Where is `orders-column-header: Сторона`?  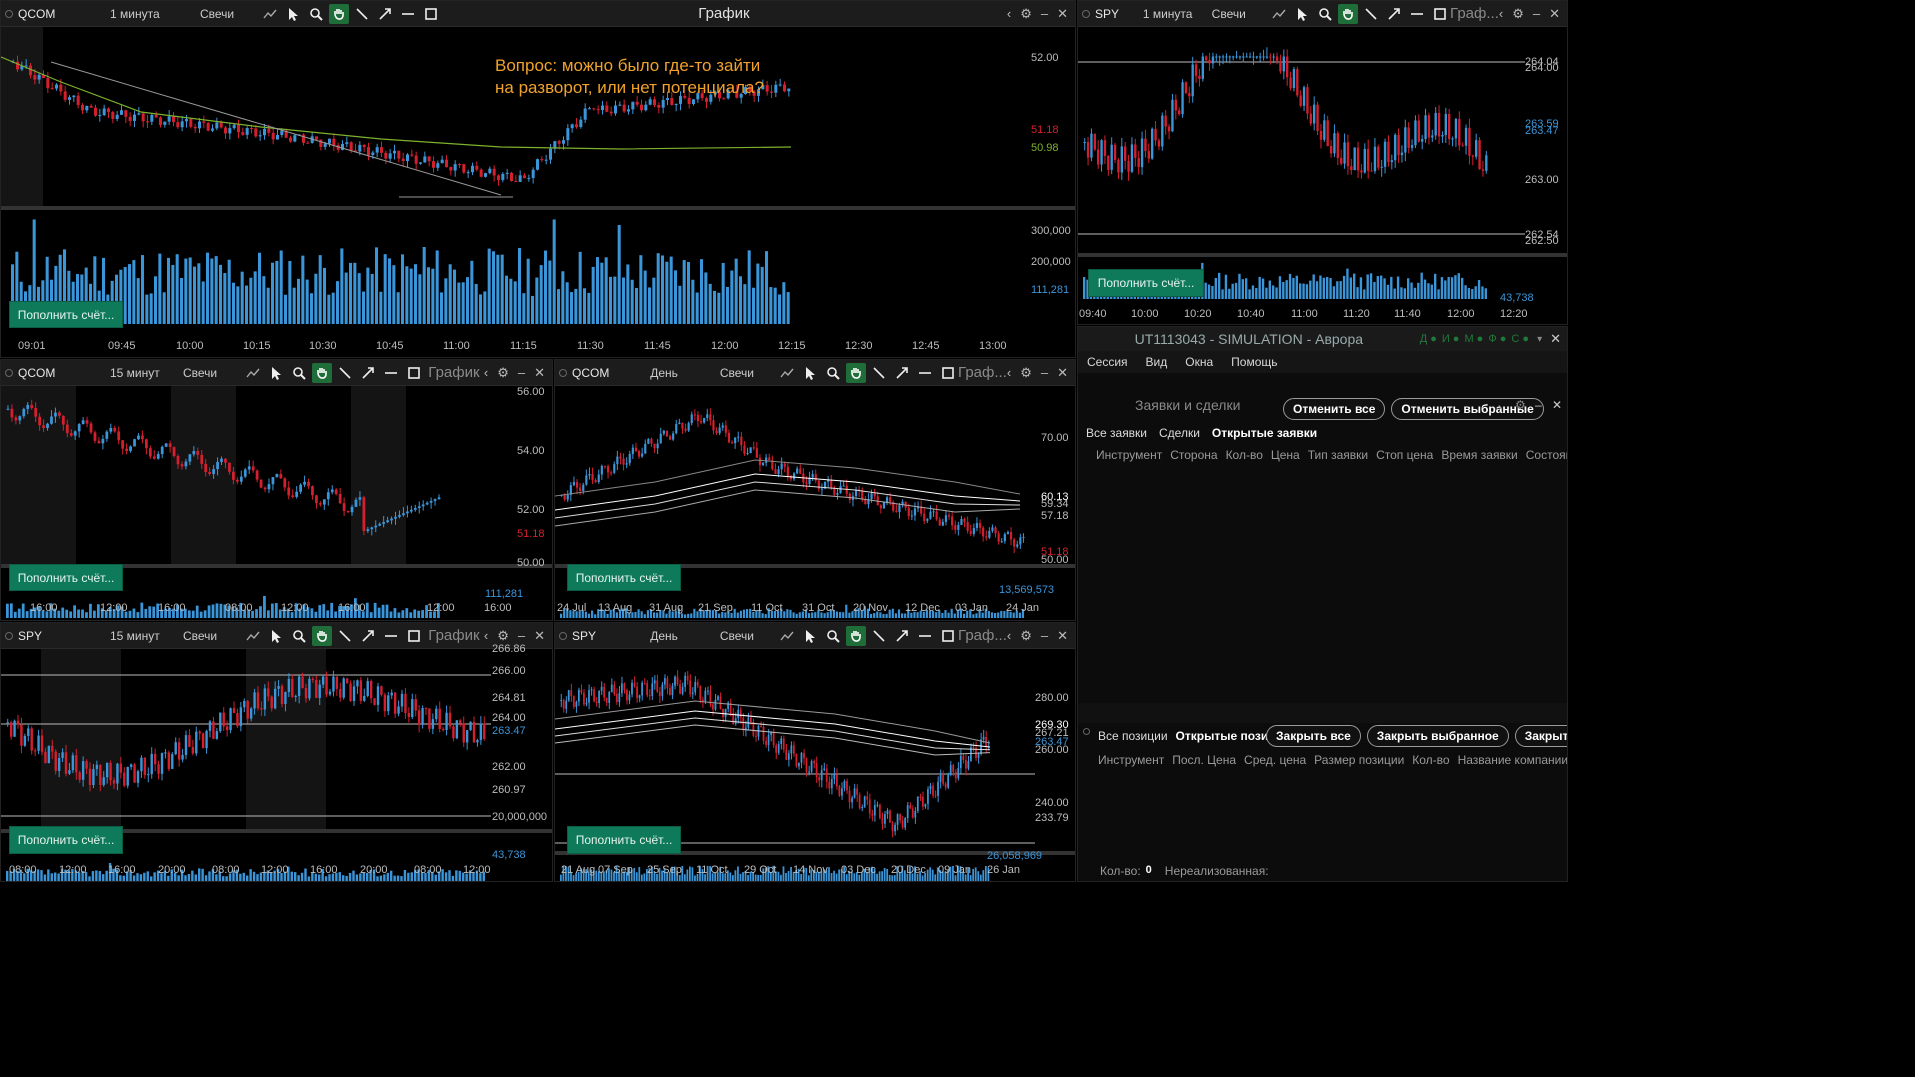 orders-column-header: Сторона is located at coordinates (1194, 455).